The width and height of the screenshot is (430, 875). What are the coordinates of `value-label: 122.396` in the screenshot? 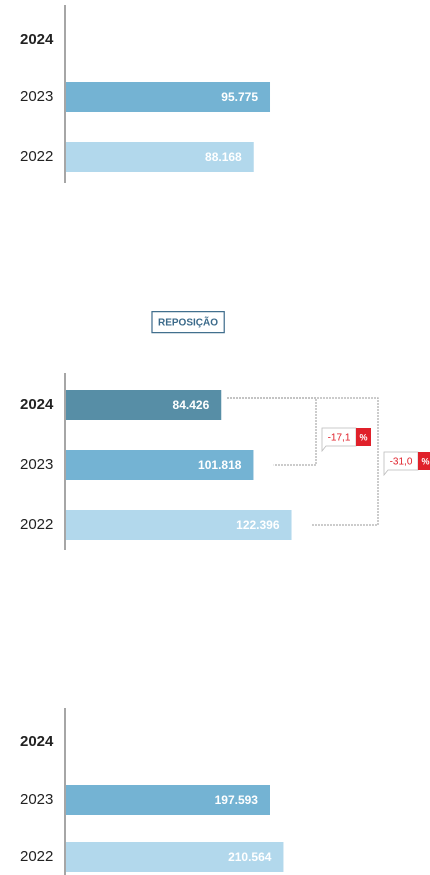 It's located at (258, 525).